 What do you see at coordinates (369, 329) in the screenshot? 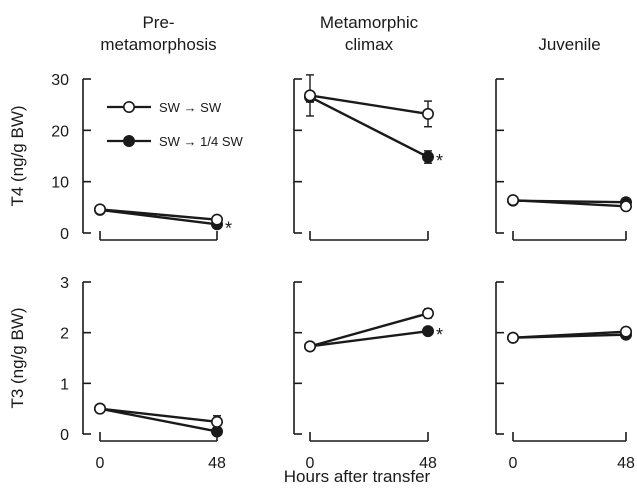
I see `series-line-sw-sw` at bounding box center [369, 329].